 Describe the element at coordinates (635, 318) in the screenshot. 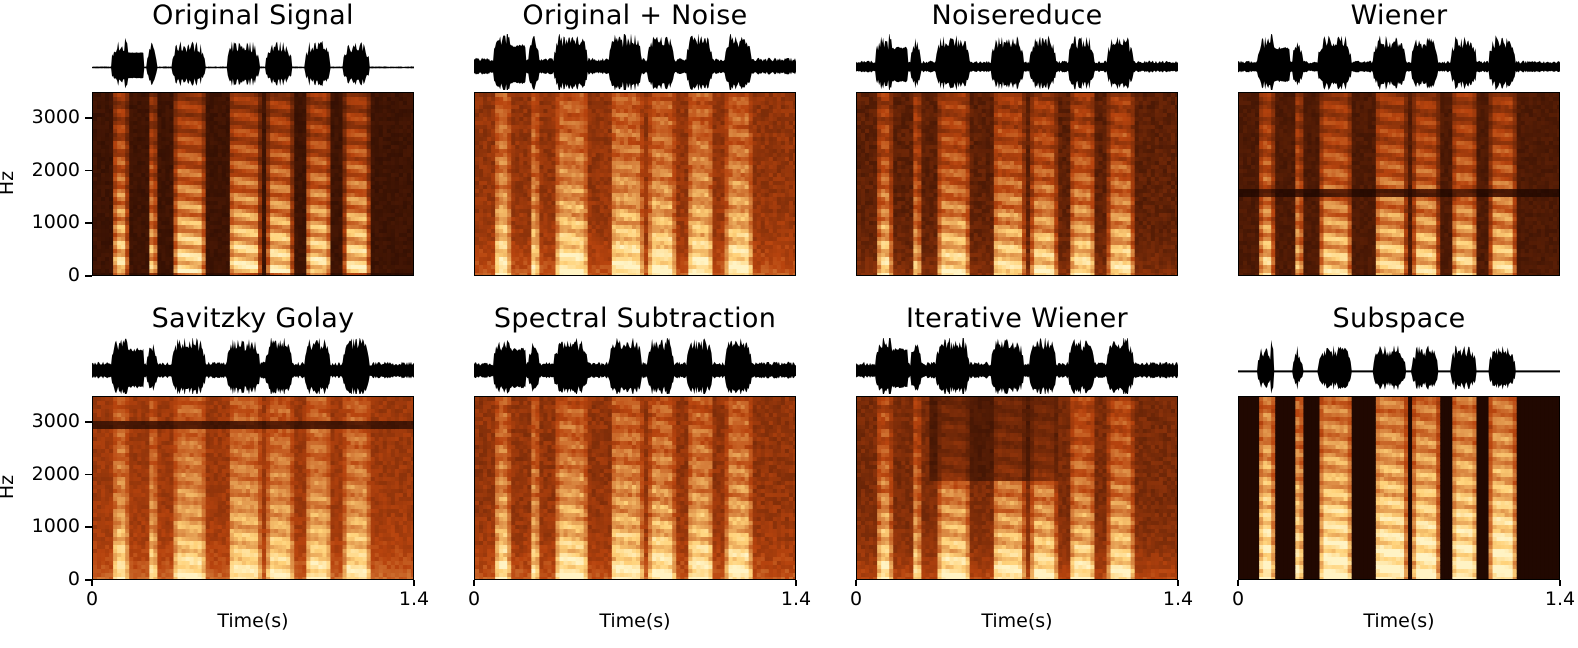

I see `panel-title: Spectral Subtraction` at that location.